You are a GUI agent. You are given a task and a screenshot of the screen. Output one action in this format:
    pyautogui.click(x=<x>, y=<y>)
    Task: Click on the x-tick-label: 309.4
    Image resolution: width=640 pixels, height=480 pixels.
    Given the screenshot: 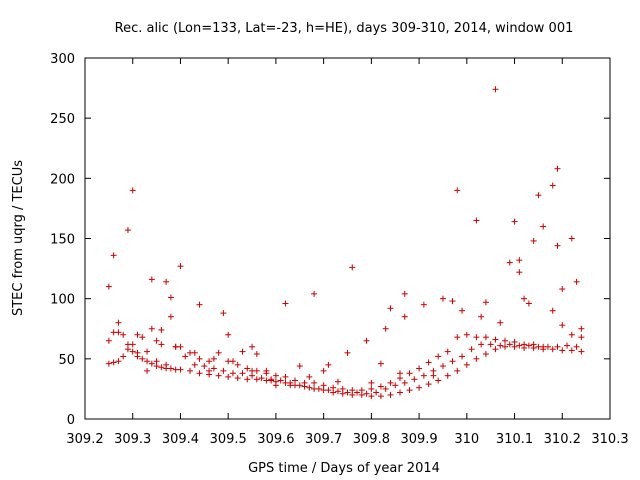 What is the action you would take?
    pyautogui.click(x=180, y=439)
    